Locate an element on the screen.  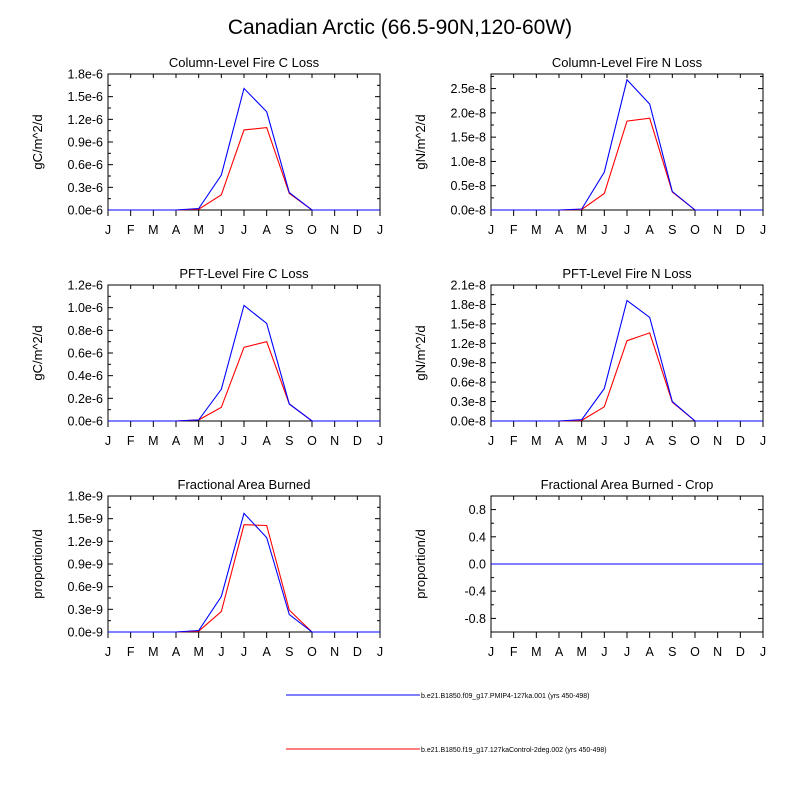
y-tick-label: 1.8e-9 is located at coordinates (85, 497).